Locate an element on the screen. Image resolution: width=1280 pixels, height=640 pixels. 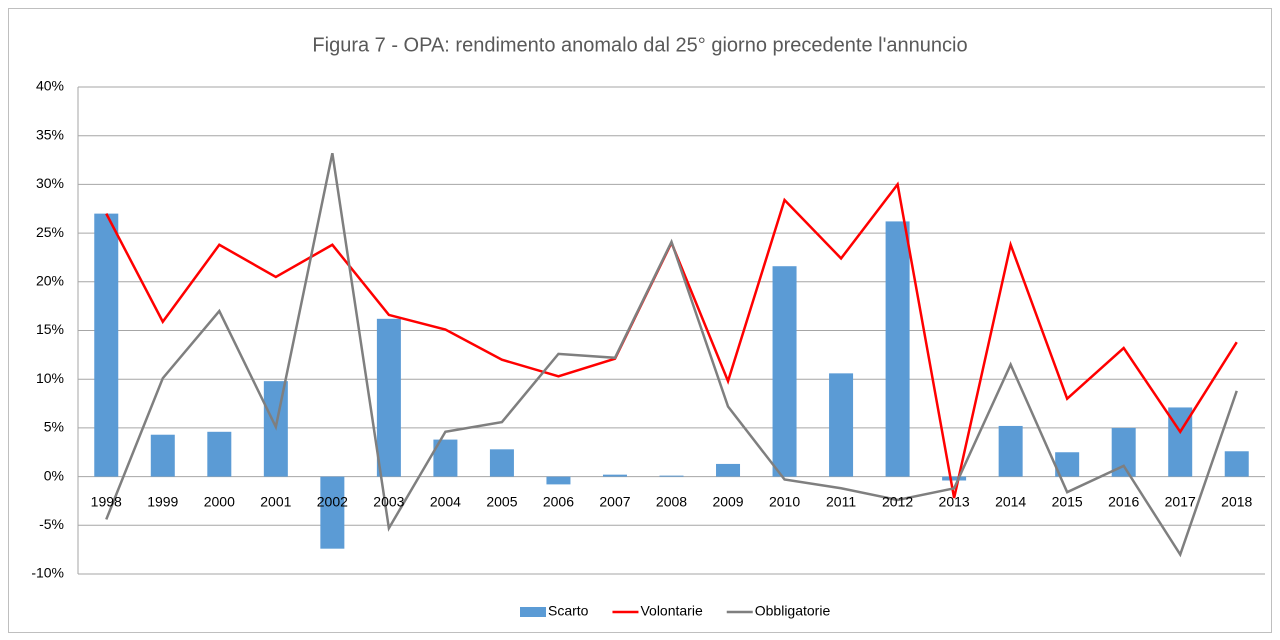
y-tick-label: 35% is located at coordinates (50, 134).